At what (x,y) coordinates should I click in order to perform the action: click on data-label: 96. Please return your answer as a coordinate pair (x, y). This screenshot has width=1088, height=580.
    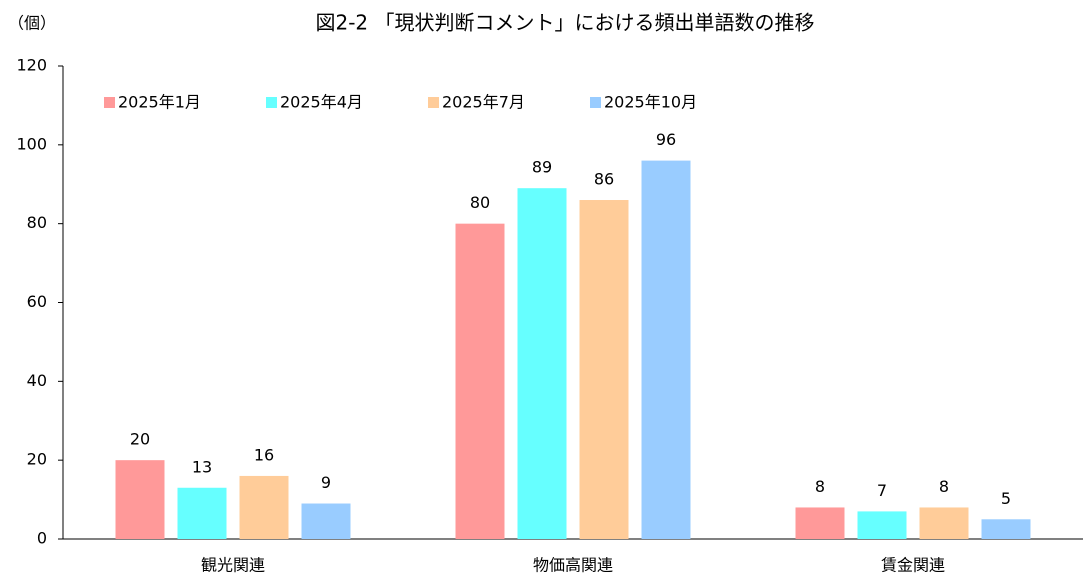
    Looking at the image, I should click on (666, 139).